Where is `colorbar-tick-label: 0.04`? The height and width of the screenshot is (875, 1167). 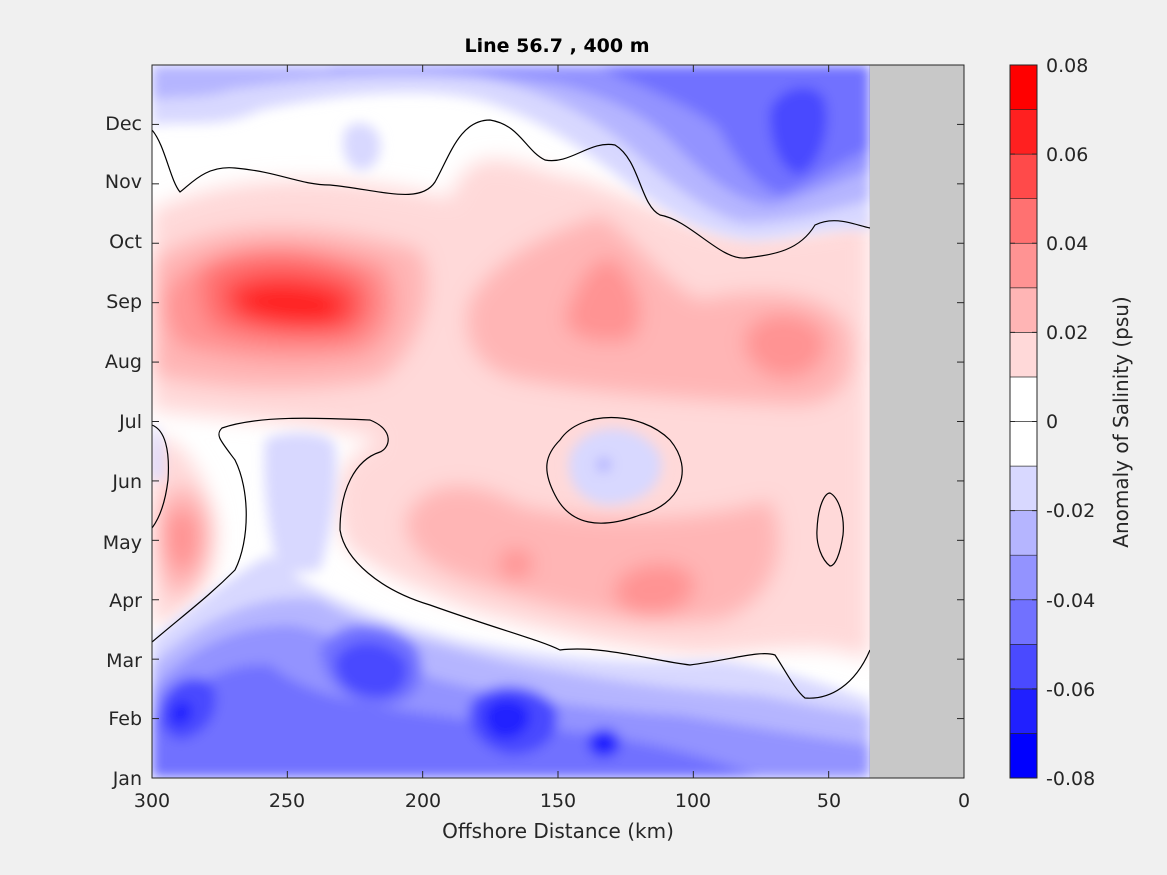
colorbar-tick-label: 0.04 is located at coordinates (1067, 244).